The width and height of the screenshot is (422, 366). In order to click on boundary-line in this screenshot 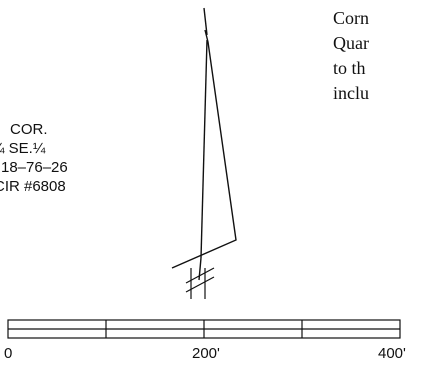, I will do `click(204, 149)`.